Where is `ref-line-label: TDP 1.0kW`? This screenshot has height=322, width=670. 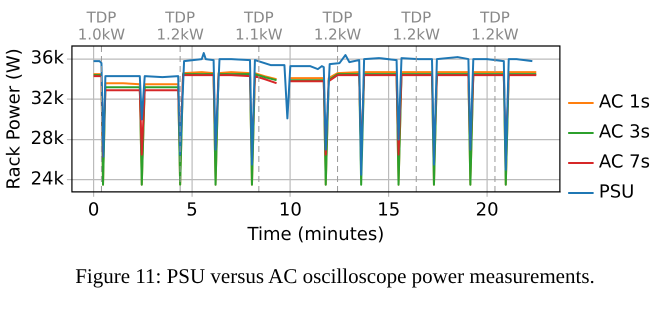
ref-line-label: TDP 1.0kW is located at coordinates (102, 26).